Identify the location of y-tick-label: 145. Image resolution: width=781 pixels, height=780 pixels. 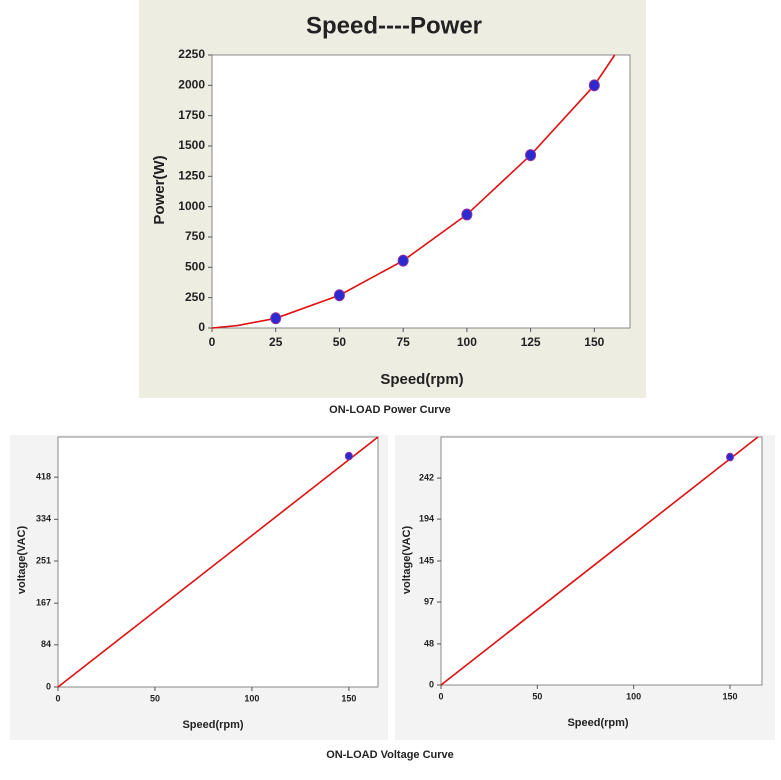
(426, 560).